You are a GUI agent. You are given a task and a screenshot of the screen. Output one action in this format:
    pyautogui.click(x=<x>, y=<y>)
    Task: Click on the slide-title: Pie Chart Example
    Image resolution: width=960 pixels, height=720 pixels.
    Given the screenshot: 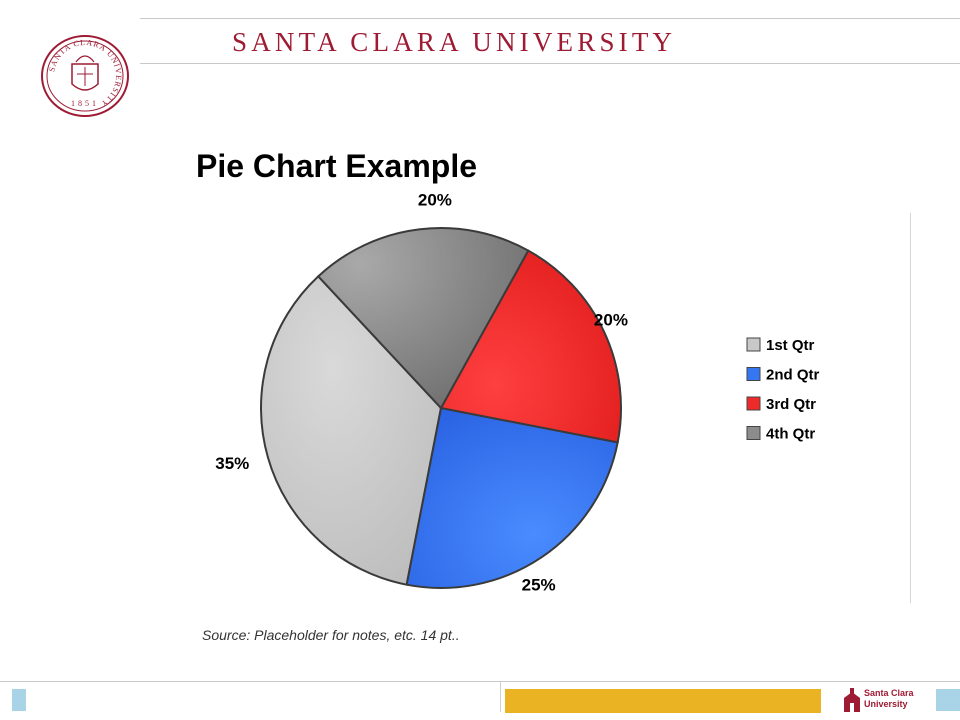 What is the action you would take?
    pyautogui.click(x=336, y=166)
    